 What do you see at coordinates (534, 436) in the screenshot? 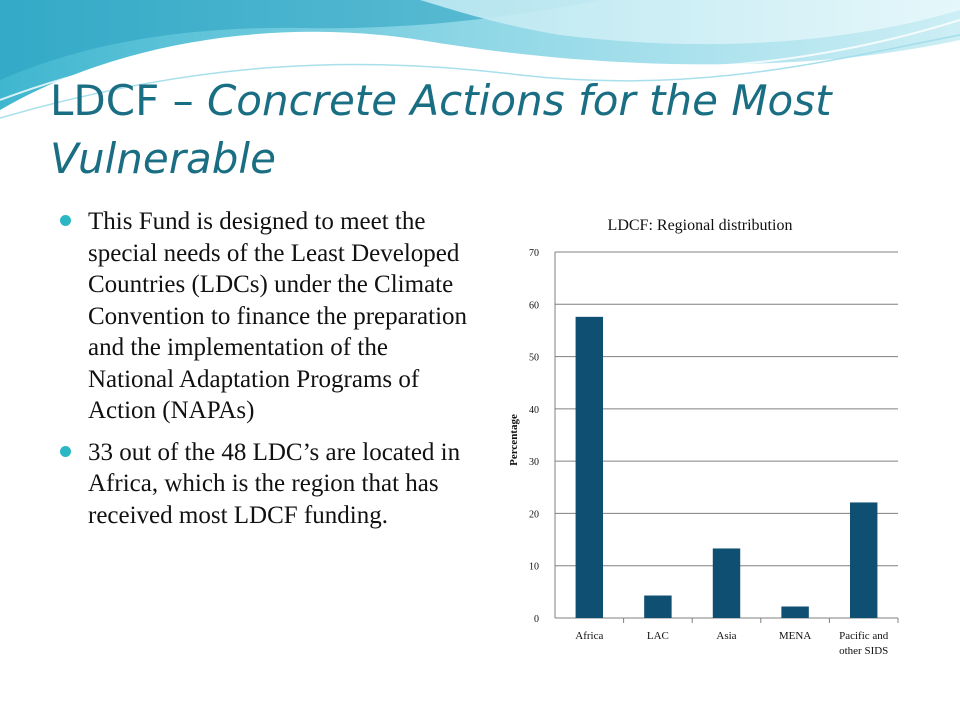
I see `y-tick-labels: 0 10 20 30 40 50 60 70` at bounding box center [534, 436].